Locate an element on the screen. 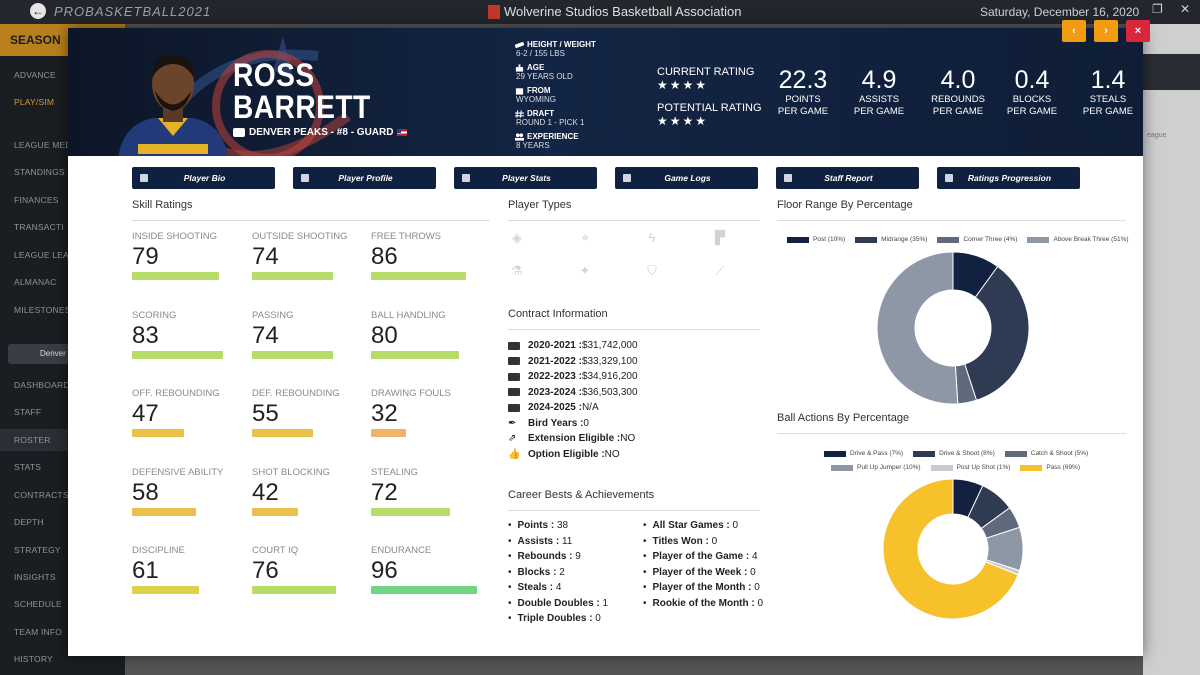 This screenshot has width=1200, height=675. contract-divider is located at coordinates (634, 329).